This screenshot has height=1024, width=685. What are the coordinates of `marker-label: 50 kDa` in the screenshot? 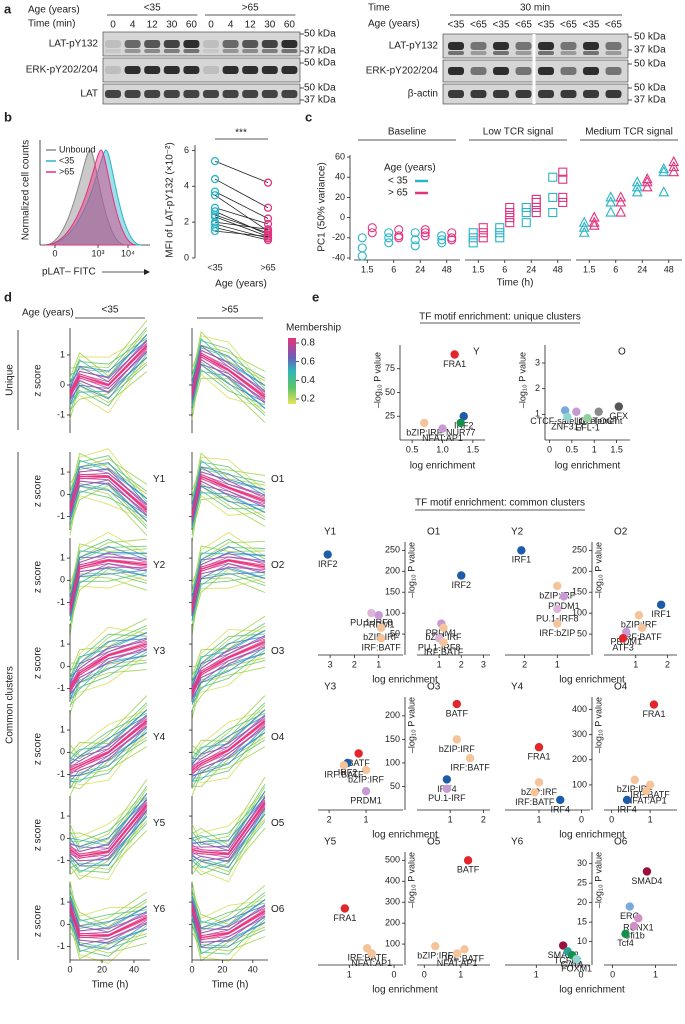 It's located at (320, 63).